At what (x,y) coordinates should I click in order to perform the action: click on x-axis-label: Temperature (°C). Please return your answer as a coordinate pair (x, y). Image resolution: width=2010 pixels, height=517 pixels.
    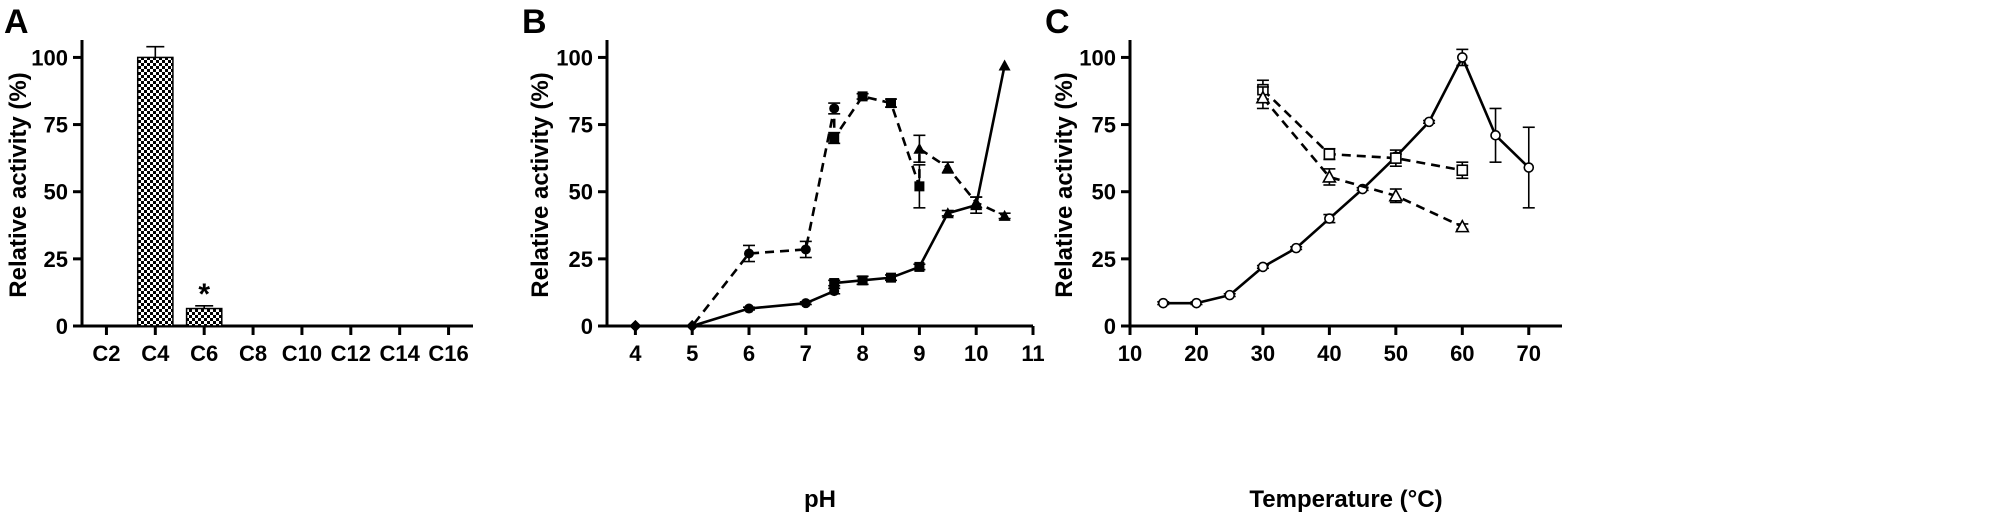
    Looking at the image, I should click on (1345, 499).